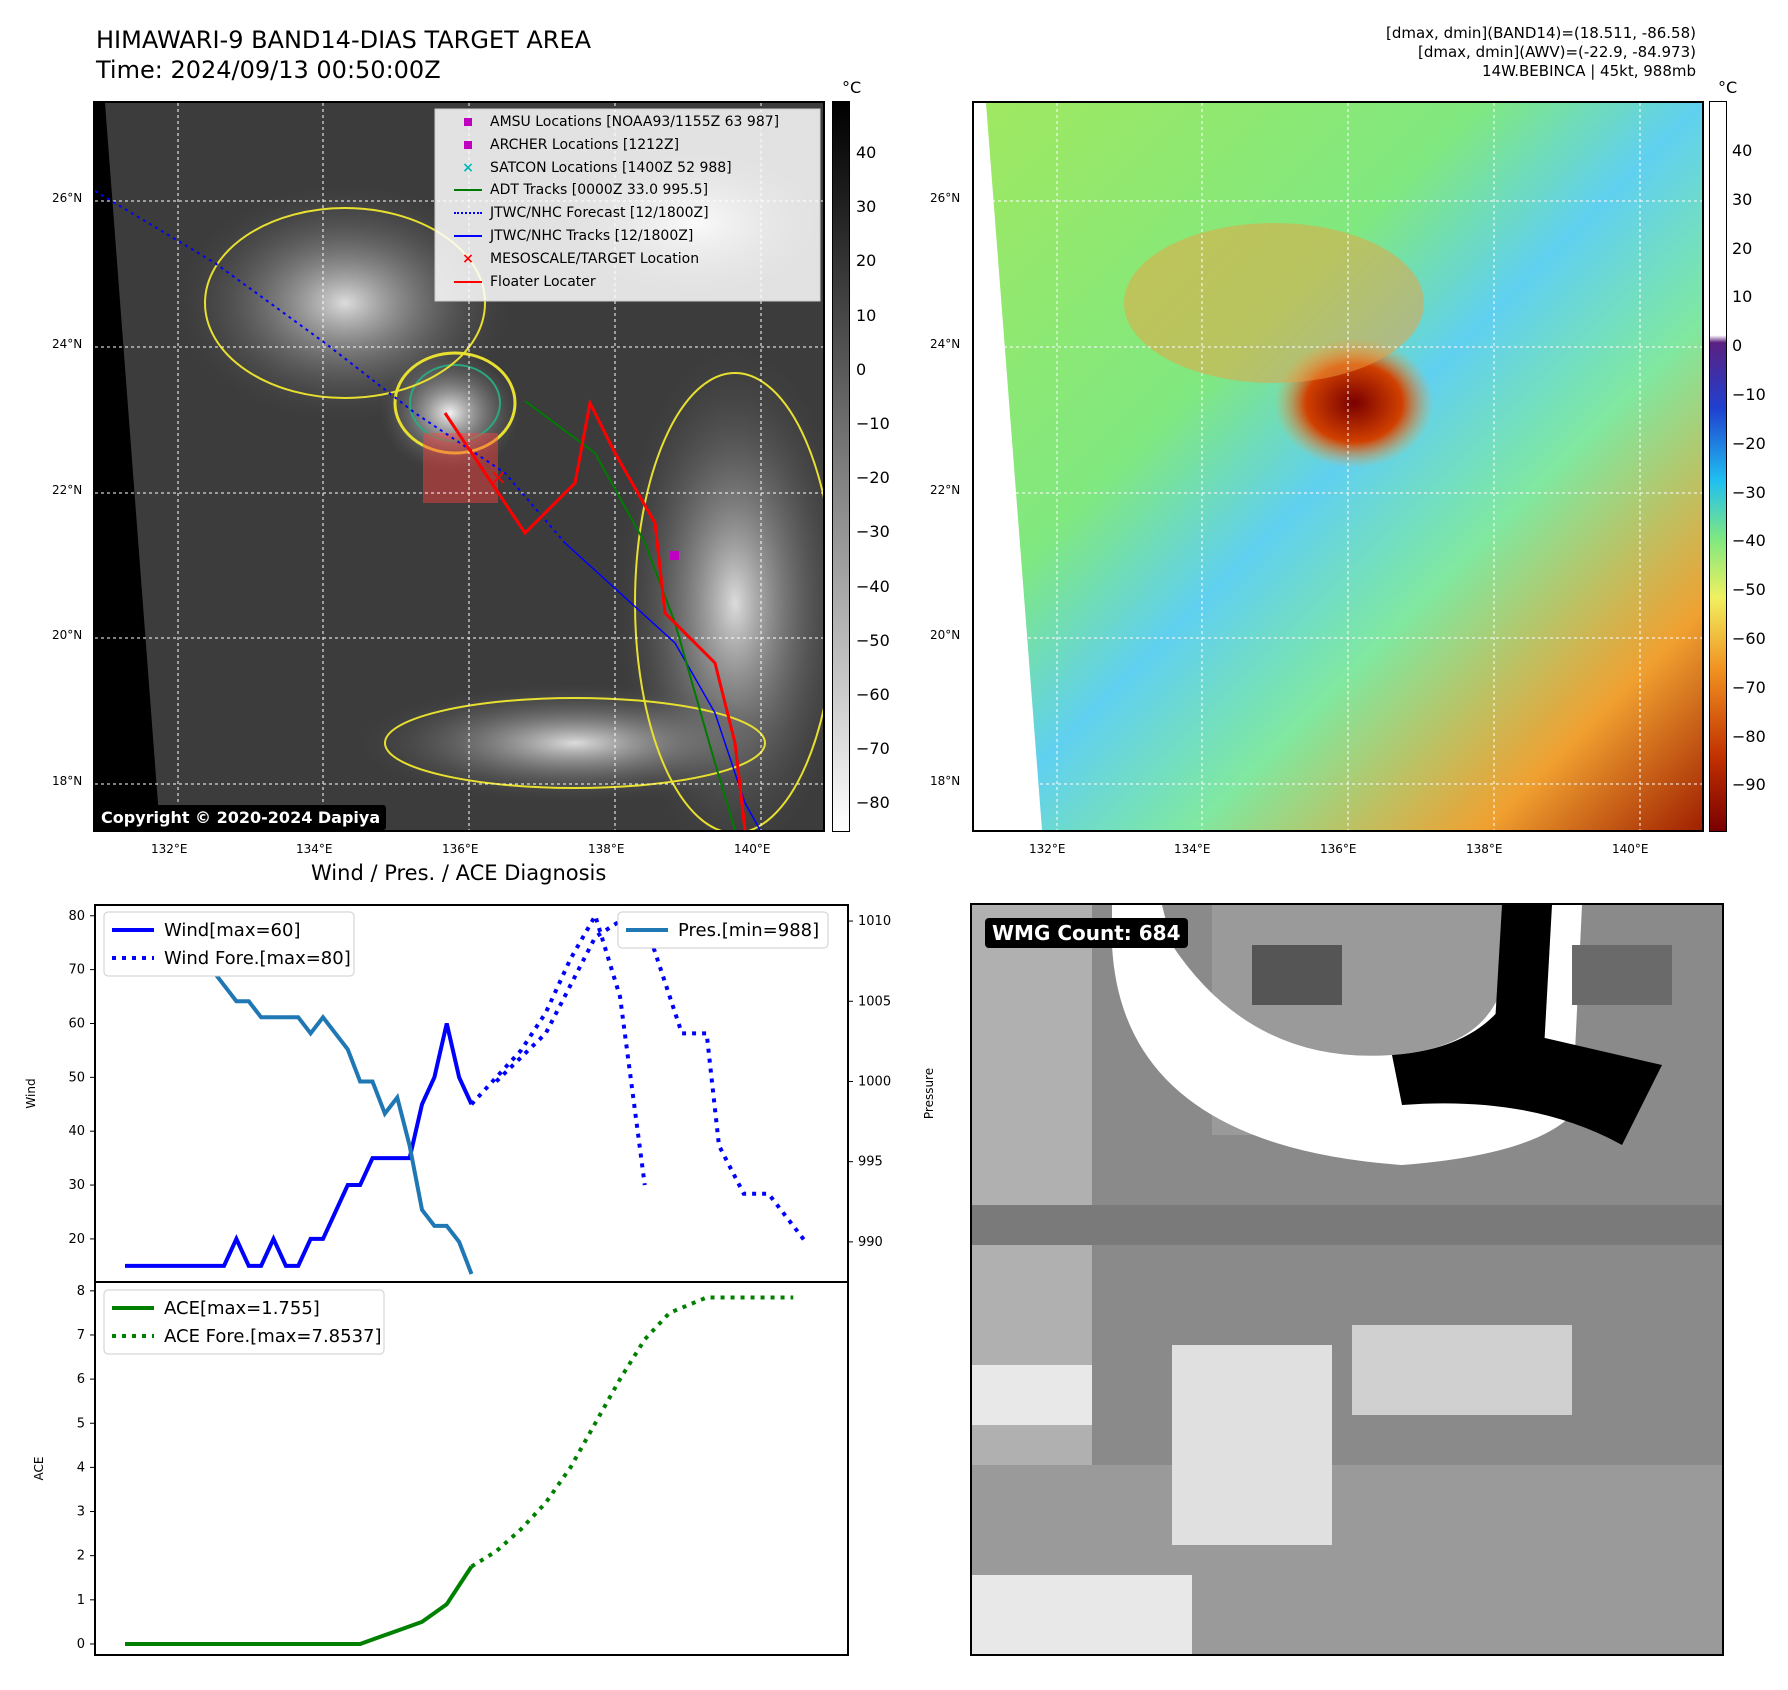  Describe the element at coordinates (606, 849) in the screenshot. I see `lon-label: 138°E` at that location.